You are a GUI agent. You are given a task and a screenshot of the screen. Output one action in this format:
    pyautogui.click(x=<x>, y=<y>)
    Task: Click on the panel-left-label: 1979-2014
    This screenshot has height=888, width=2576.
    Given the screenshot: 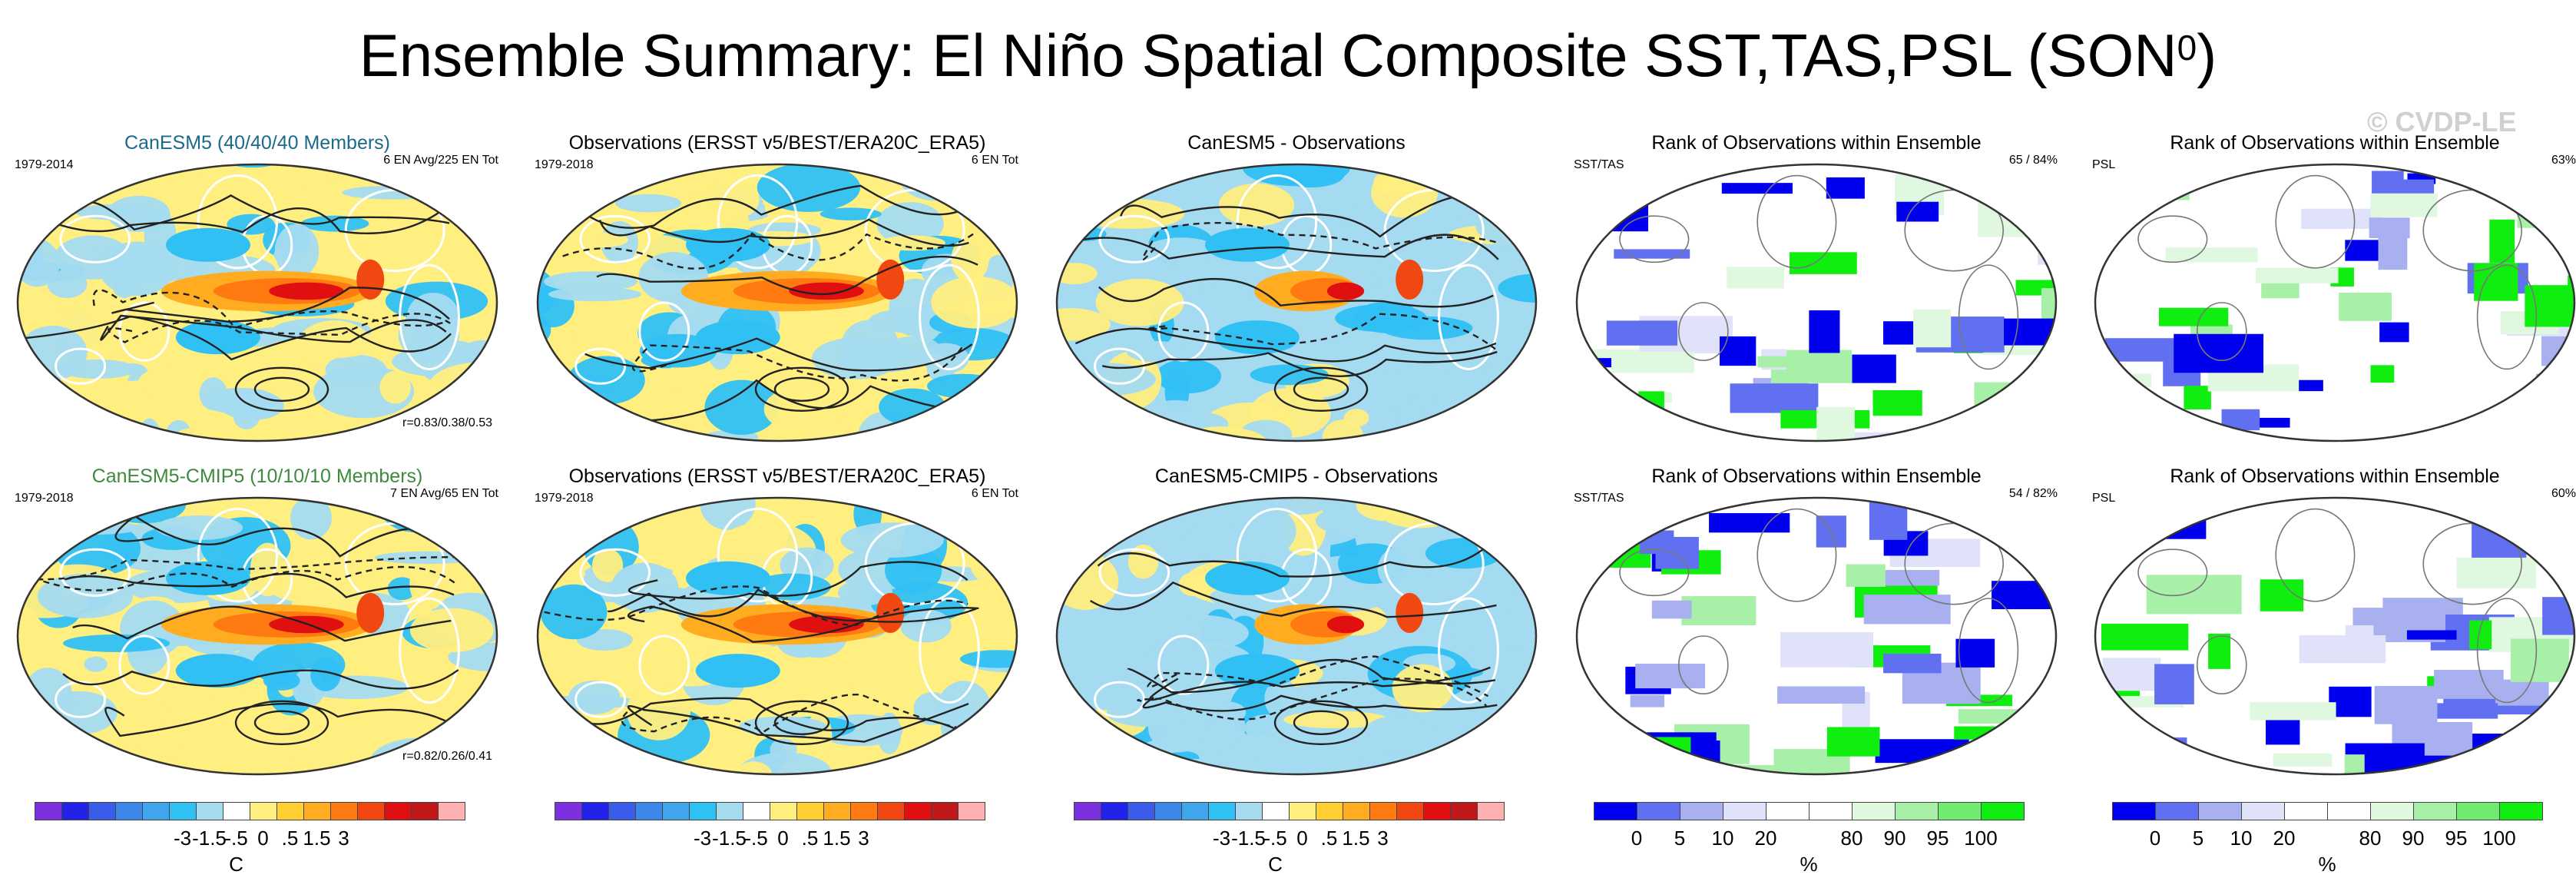 What is the action you would take?
    pyautogui.click(x=45, y=164)
    